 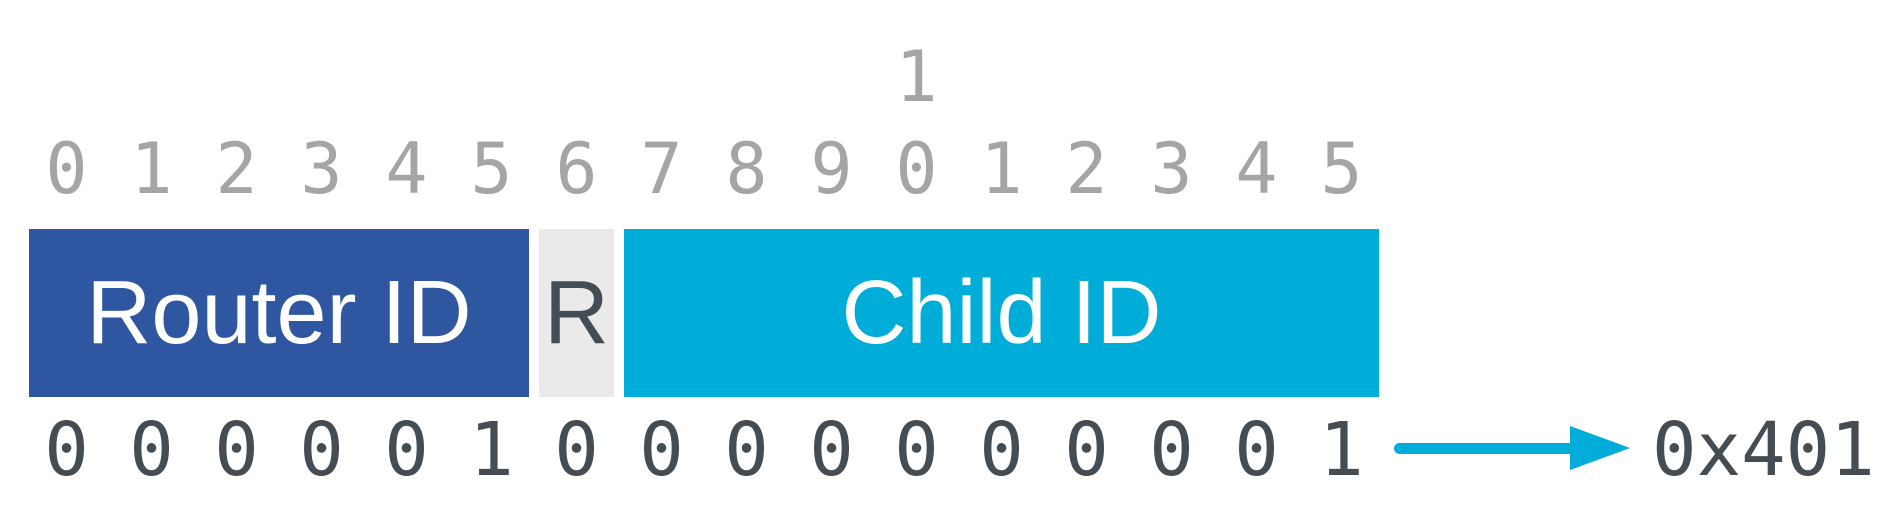 I want to click on bit-index: 6, so click(x=576, y=169).